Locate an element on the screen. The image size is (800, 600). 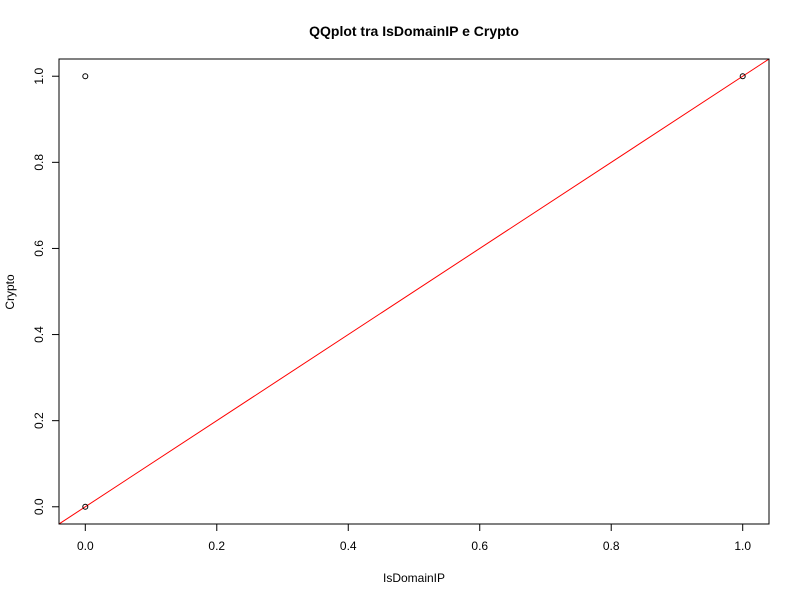
x-tick-label-5: 1.0 is located at coordinates (742, 546).